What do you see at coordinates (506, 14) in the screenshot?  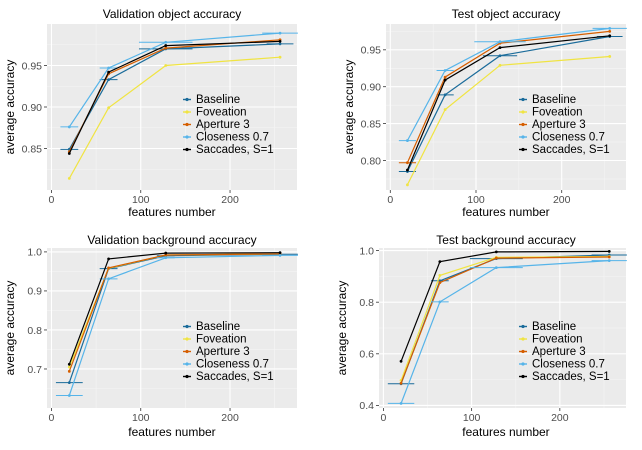 I see `chart-title: Test object accuracy` at bounding box center [506, 14].